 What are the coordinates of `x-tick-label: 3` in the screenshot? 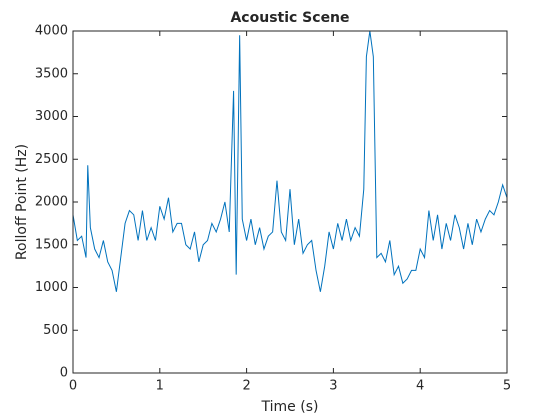 It's located at (333, 386).